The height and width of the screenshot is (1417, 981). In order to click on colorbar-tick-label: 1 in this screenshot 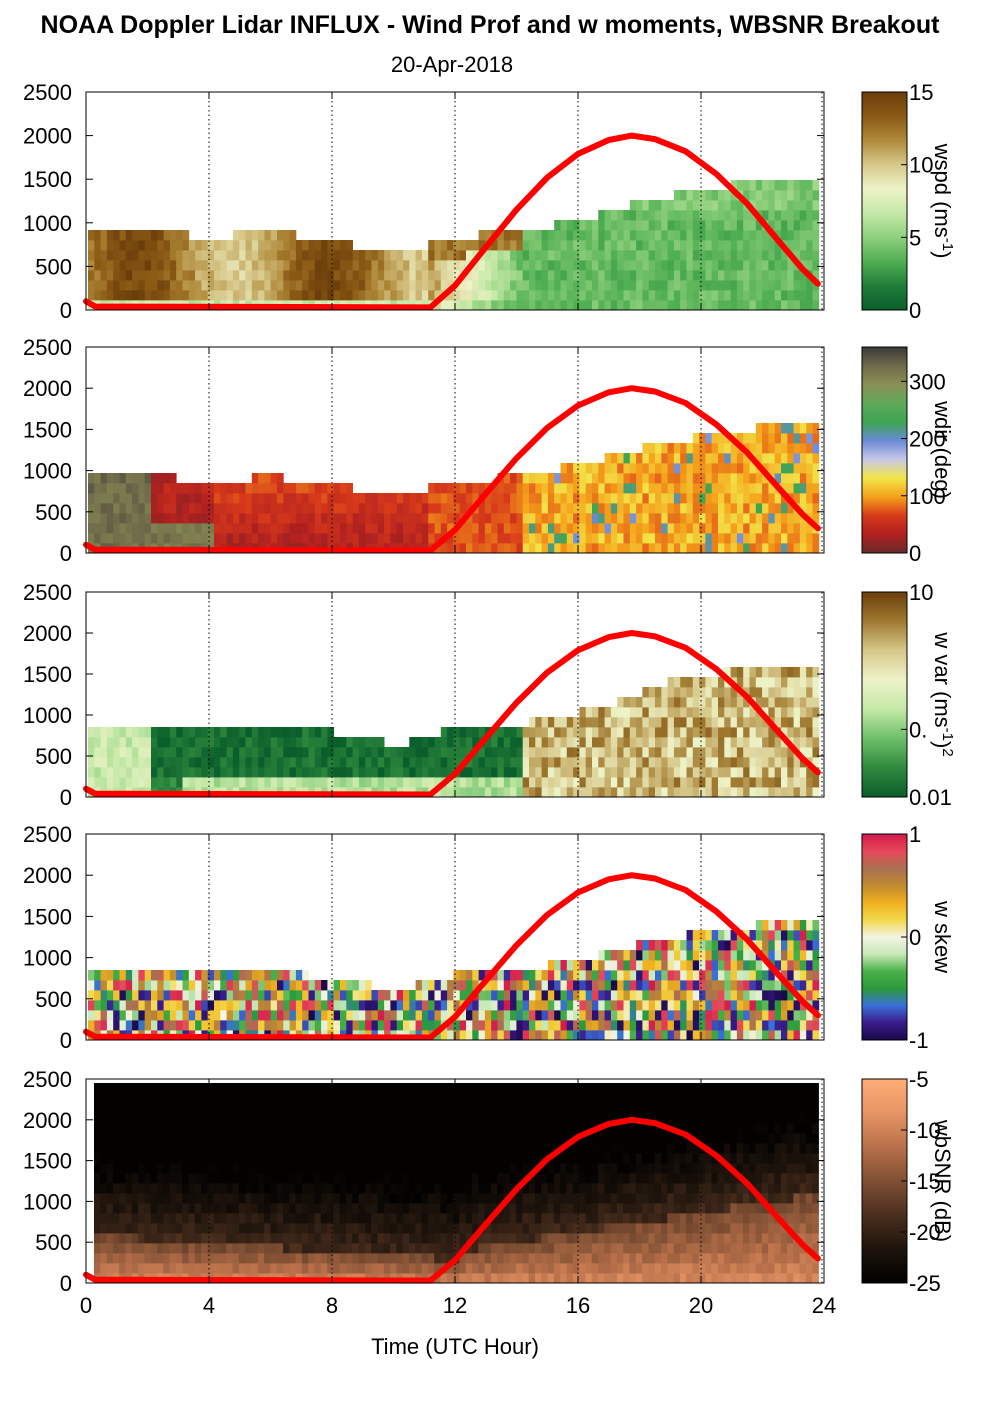, I will do `click(915, 834)`.